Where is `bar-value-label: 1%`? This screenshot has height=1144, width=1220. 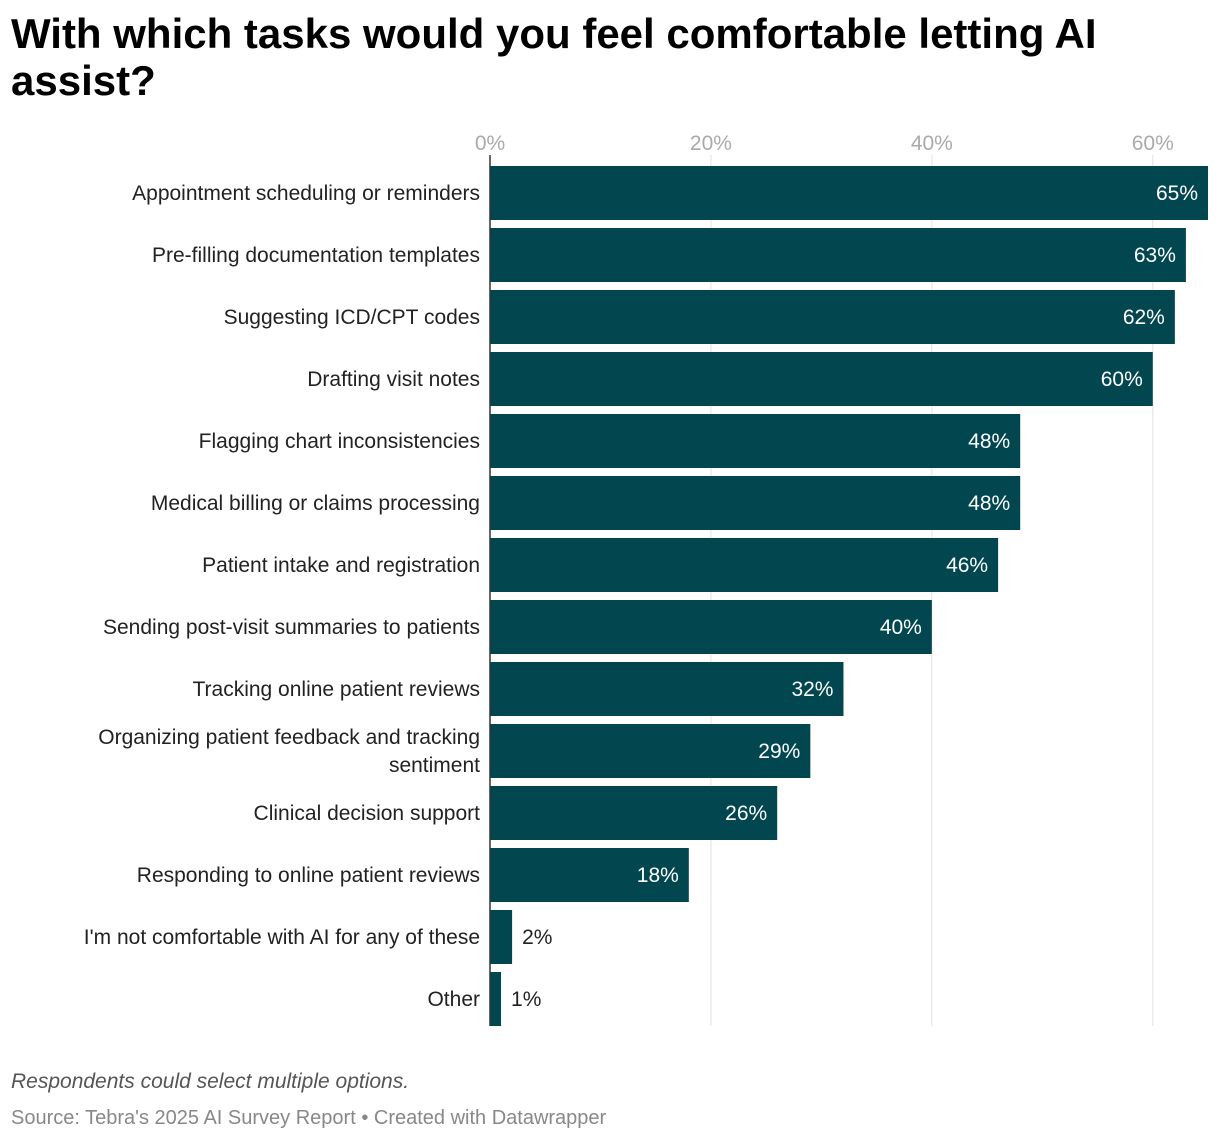
bar-value-label: 1% is located at coordinates (526, 999).